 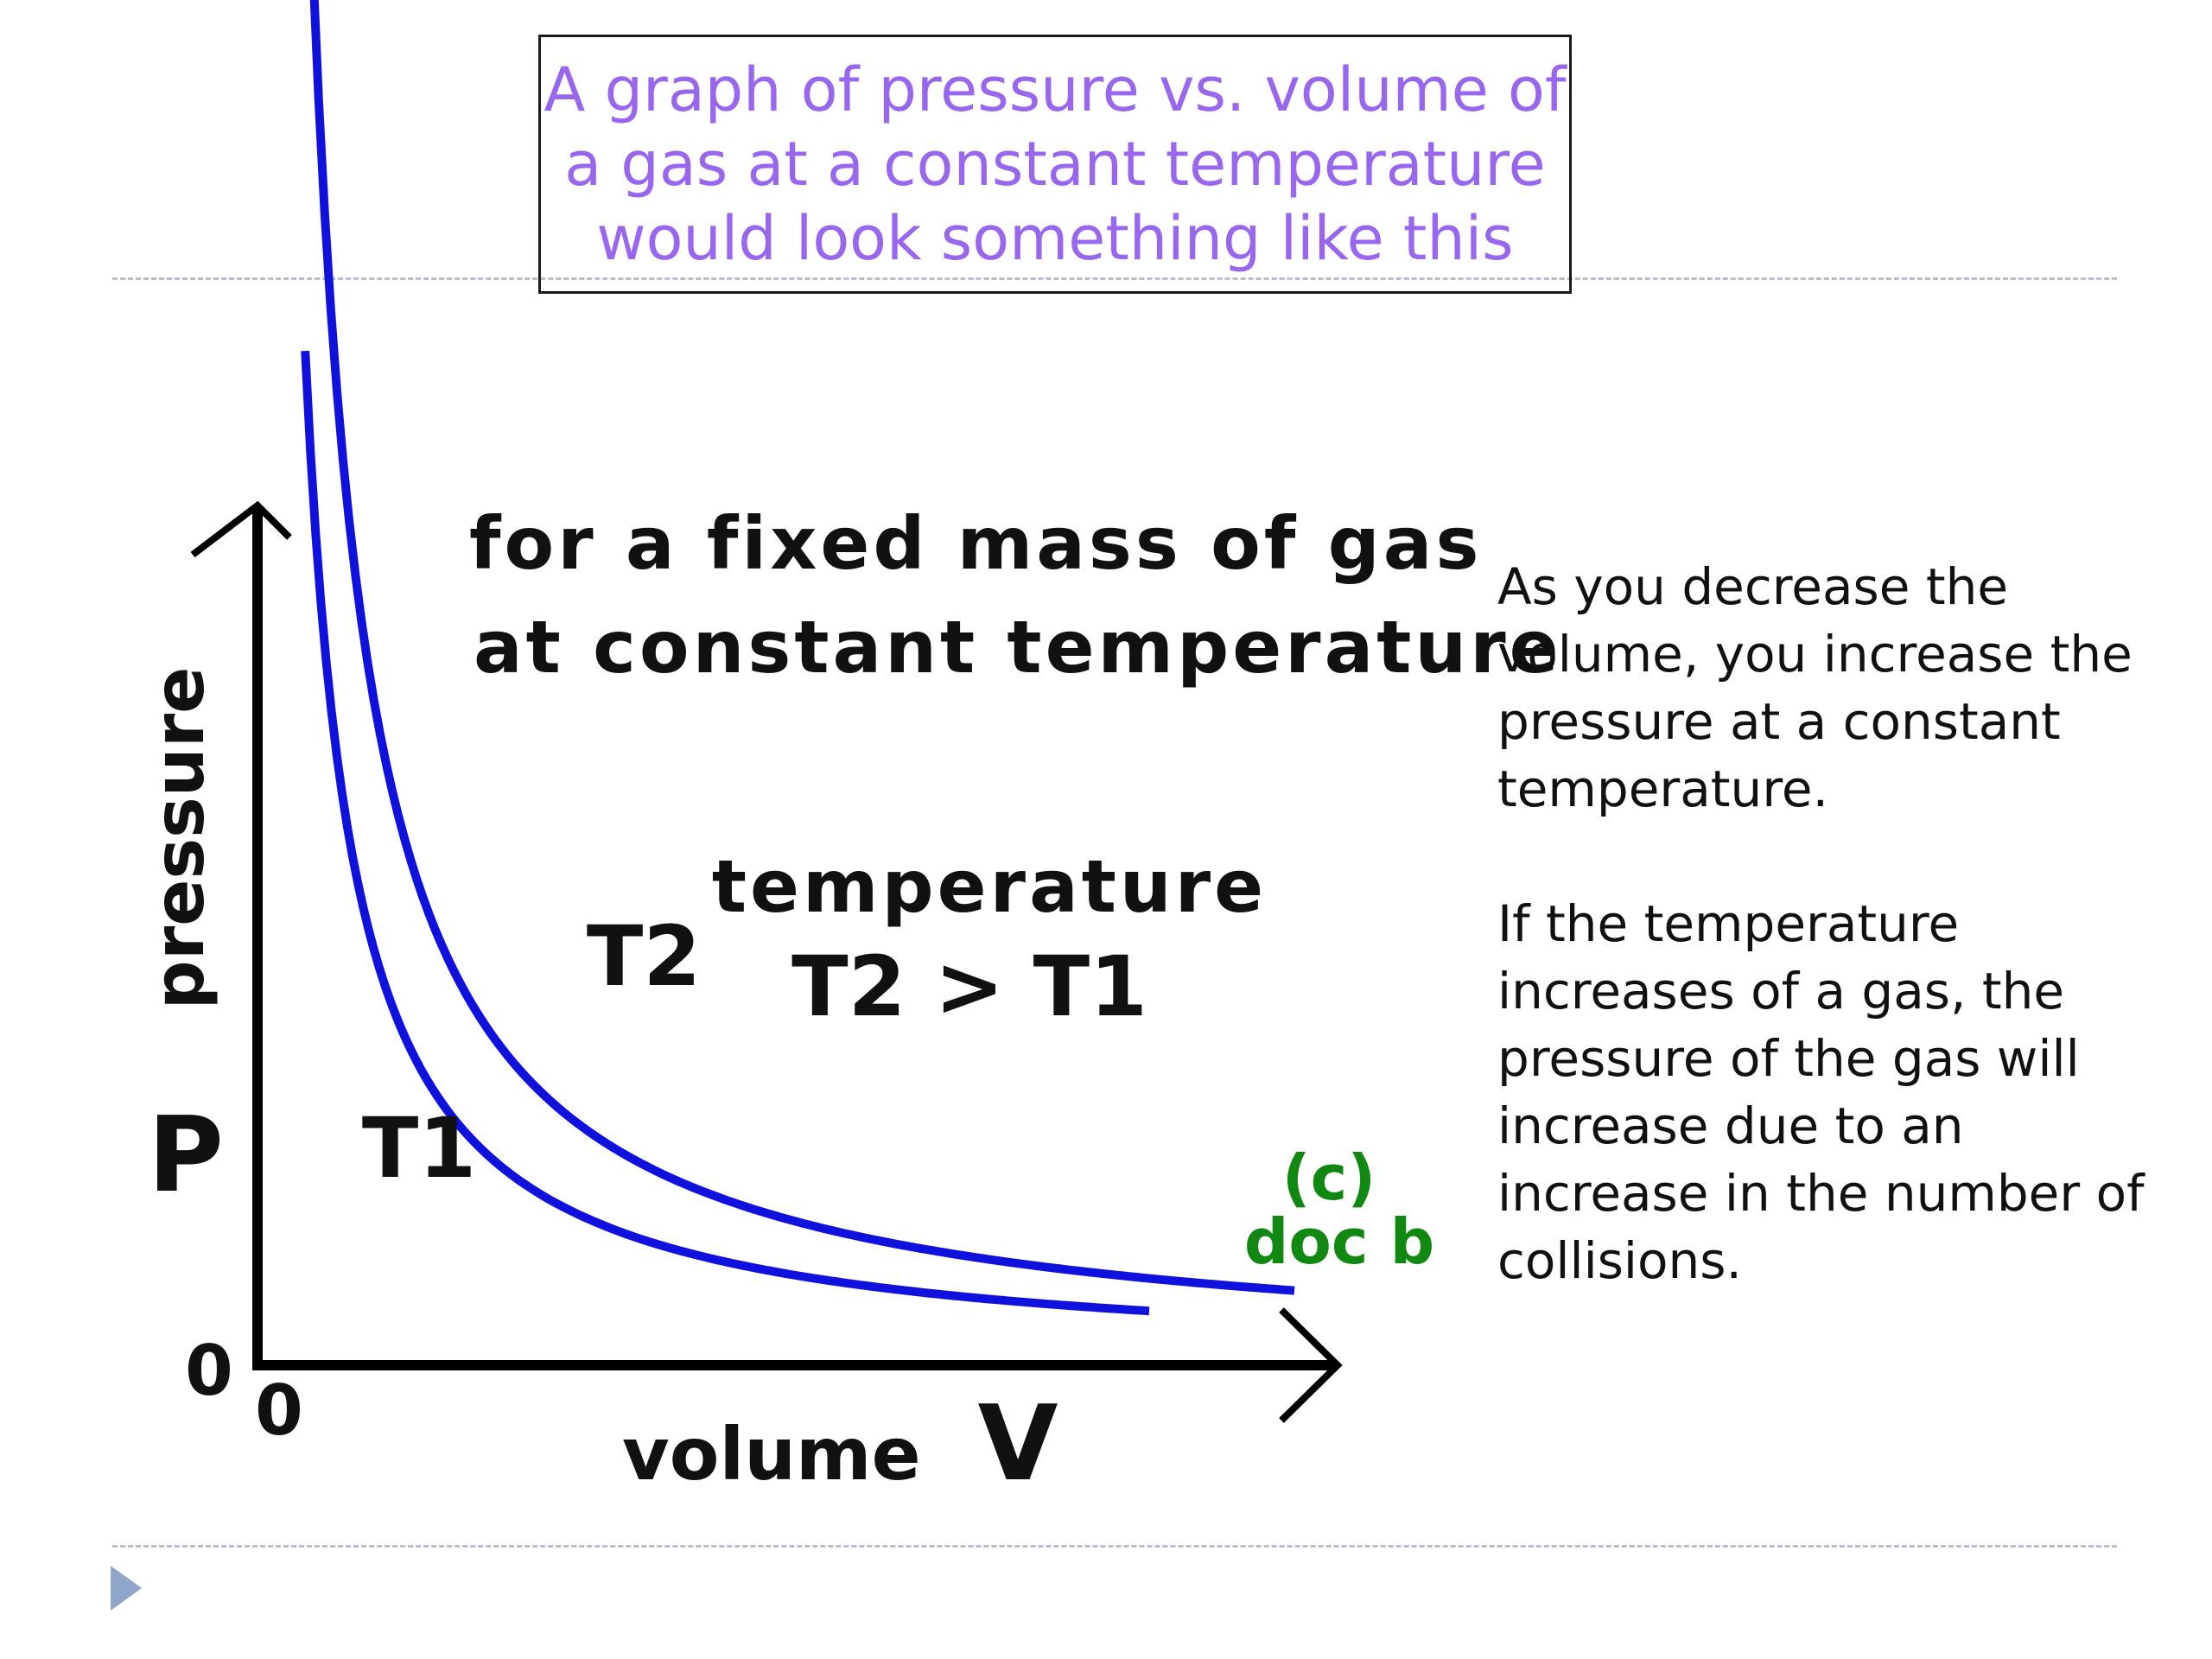 I want to click on annotation-line-2: T2 > T1, so click(x=969, y=986).